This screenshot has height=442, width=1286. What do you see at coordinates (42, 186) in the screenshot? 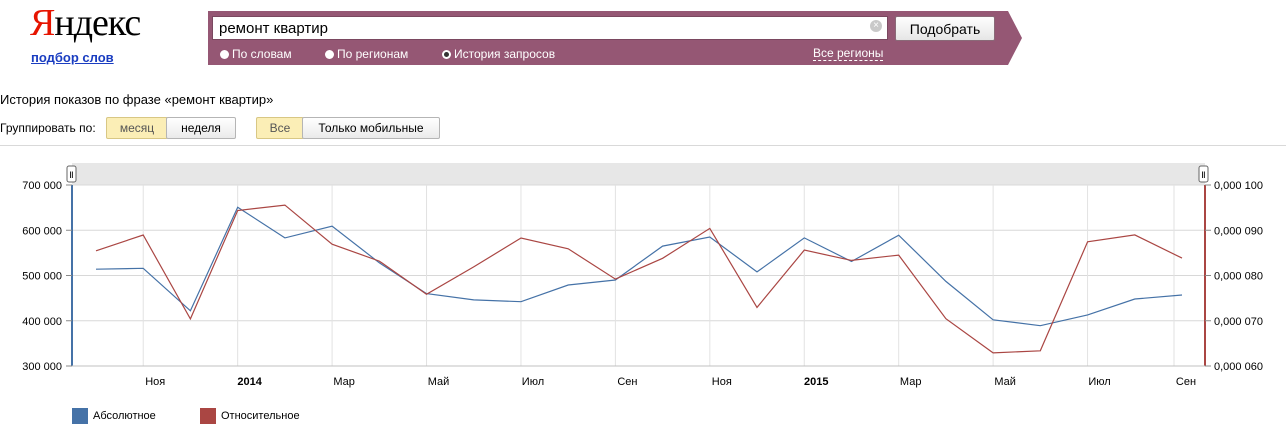
I see `y-tick-label-left: 700 000` at bounding box center [42, 186].